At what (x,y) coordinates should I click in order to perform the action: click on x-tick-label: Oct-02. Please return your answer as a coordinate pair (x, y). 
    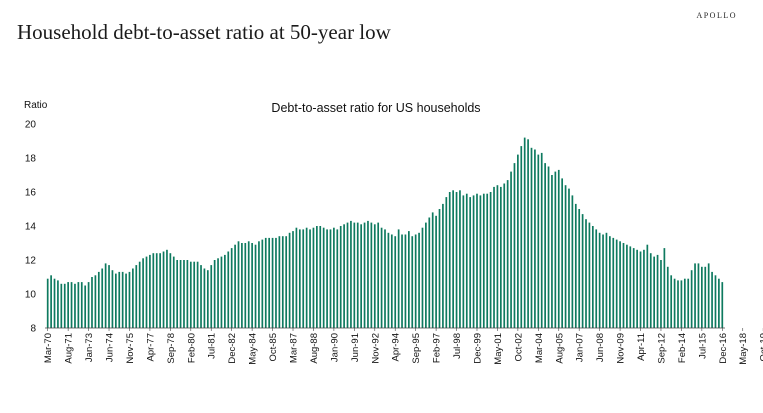
    Looking at the image, I should click on (518, 347).